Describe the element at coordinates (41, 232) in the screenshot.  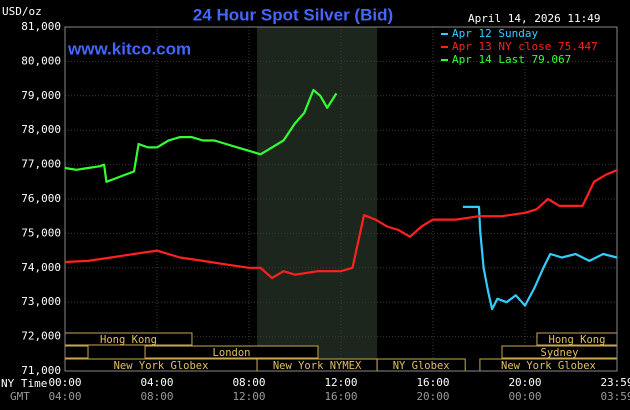
I see `y-tick-label: 75,000` at that location.